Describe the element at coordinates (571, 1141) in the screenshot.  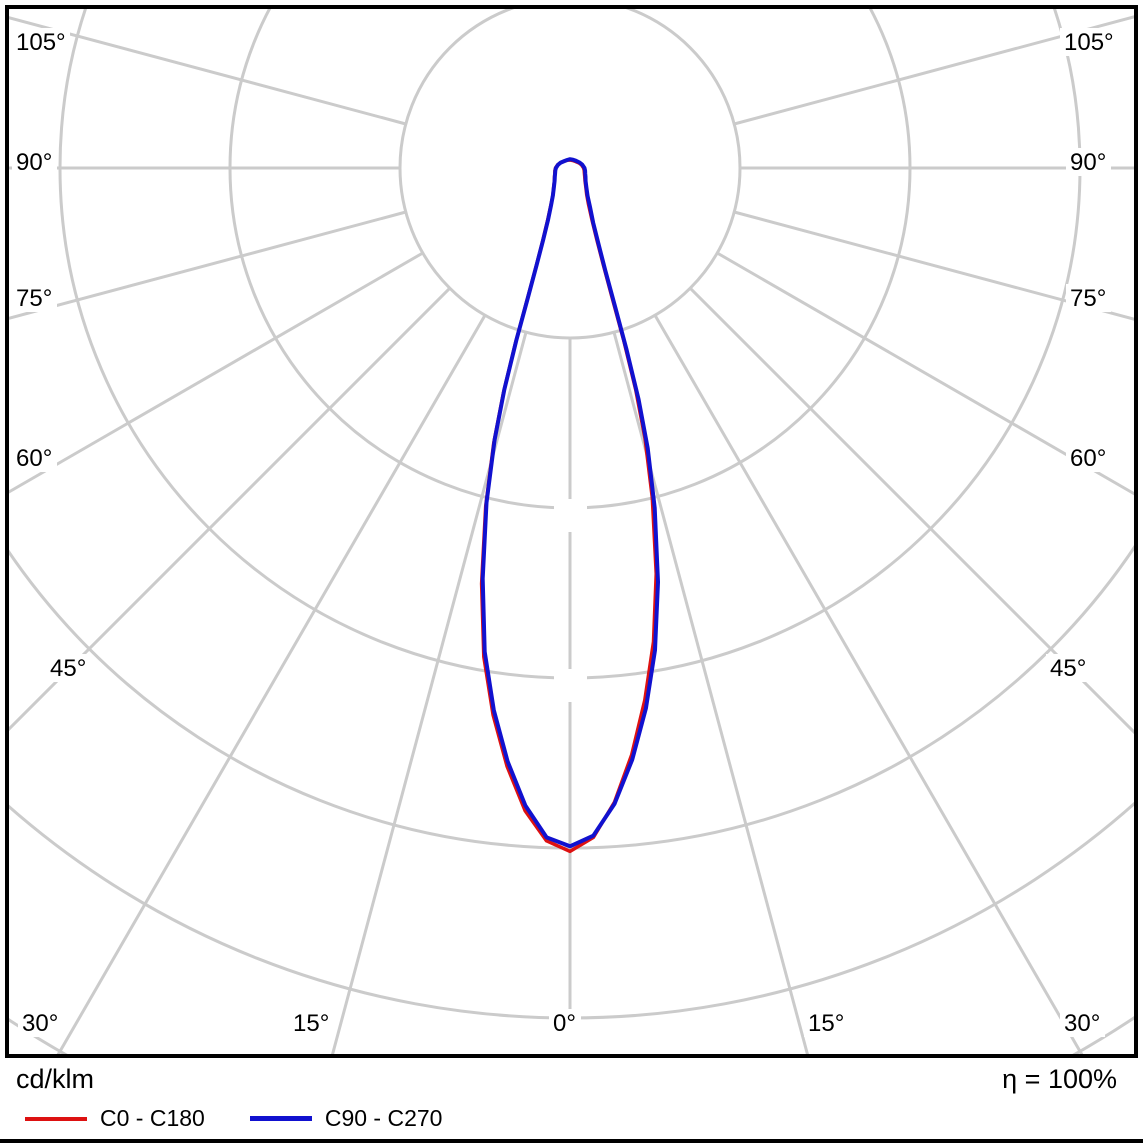
I see `bottom-divider` at that location.